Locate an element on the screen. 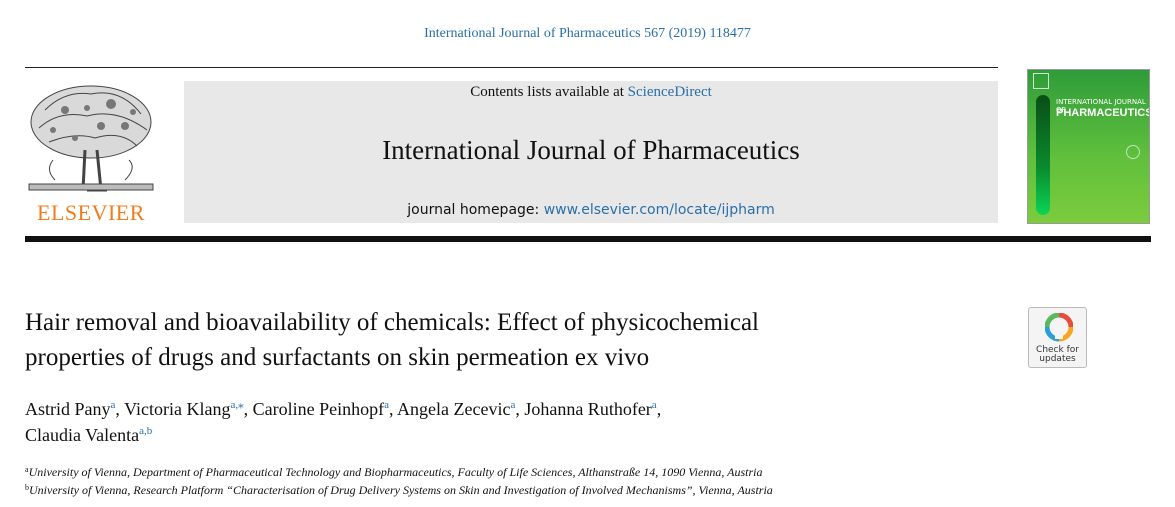 Image resolution: width=1175 pixels, height=507 pixels. test-tube-icon is located at coordinates (1043, 155).